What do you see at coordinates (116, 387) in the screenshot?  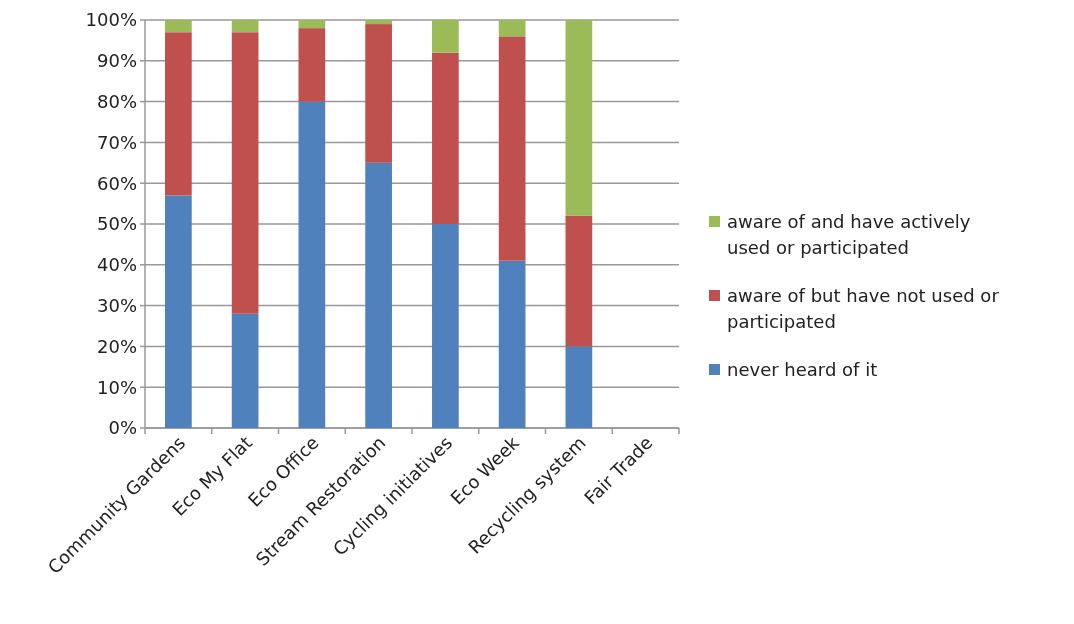 I see `y-tick-label: 10%` at bounding box center [116, 387].